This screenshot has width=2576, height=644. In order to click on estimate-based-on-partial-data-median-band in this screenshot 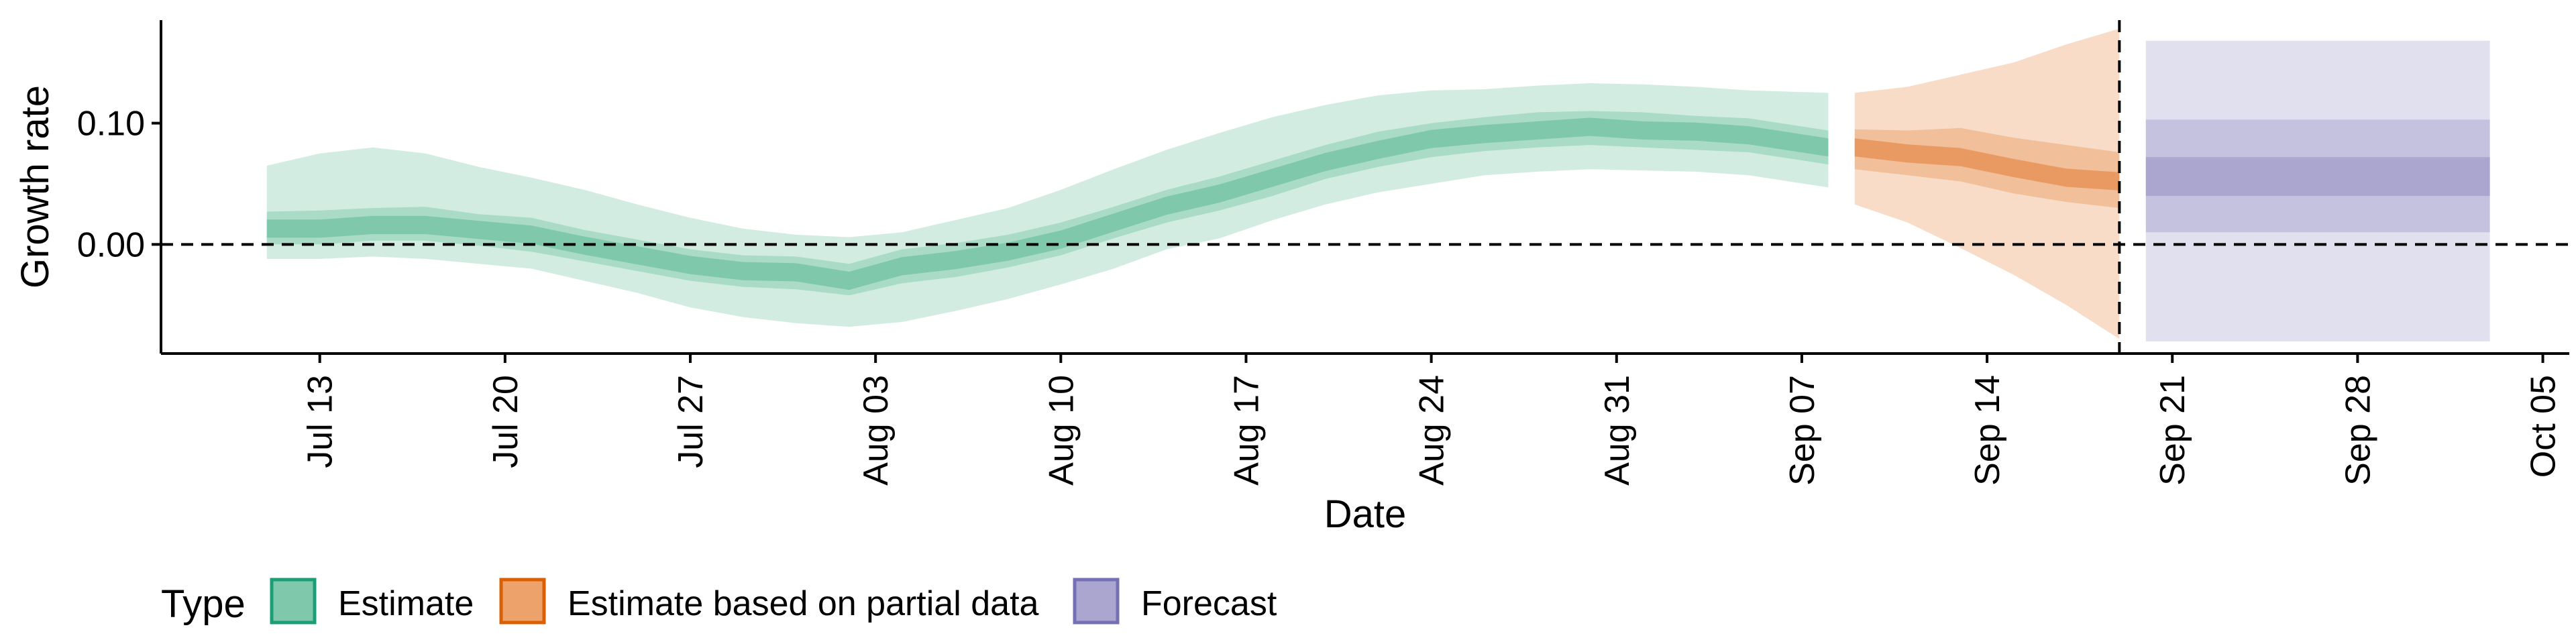, I will do `click(1987, 164)`.